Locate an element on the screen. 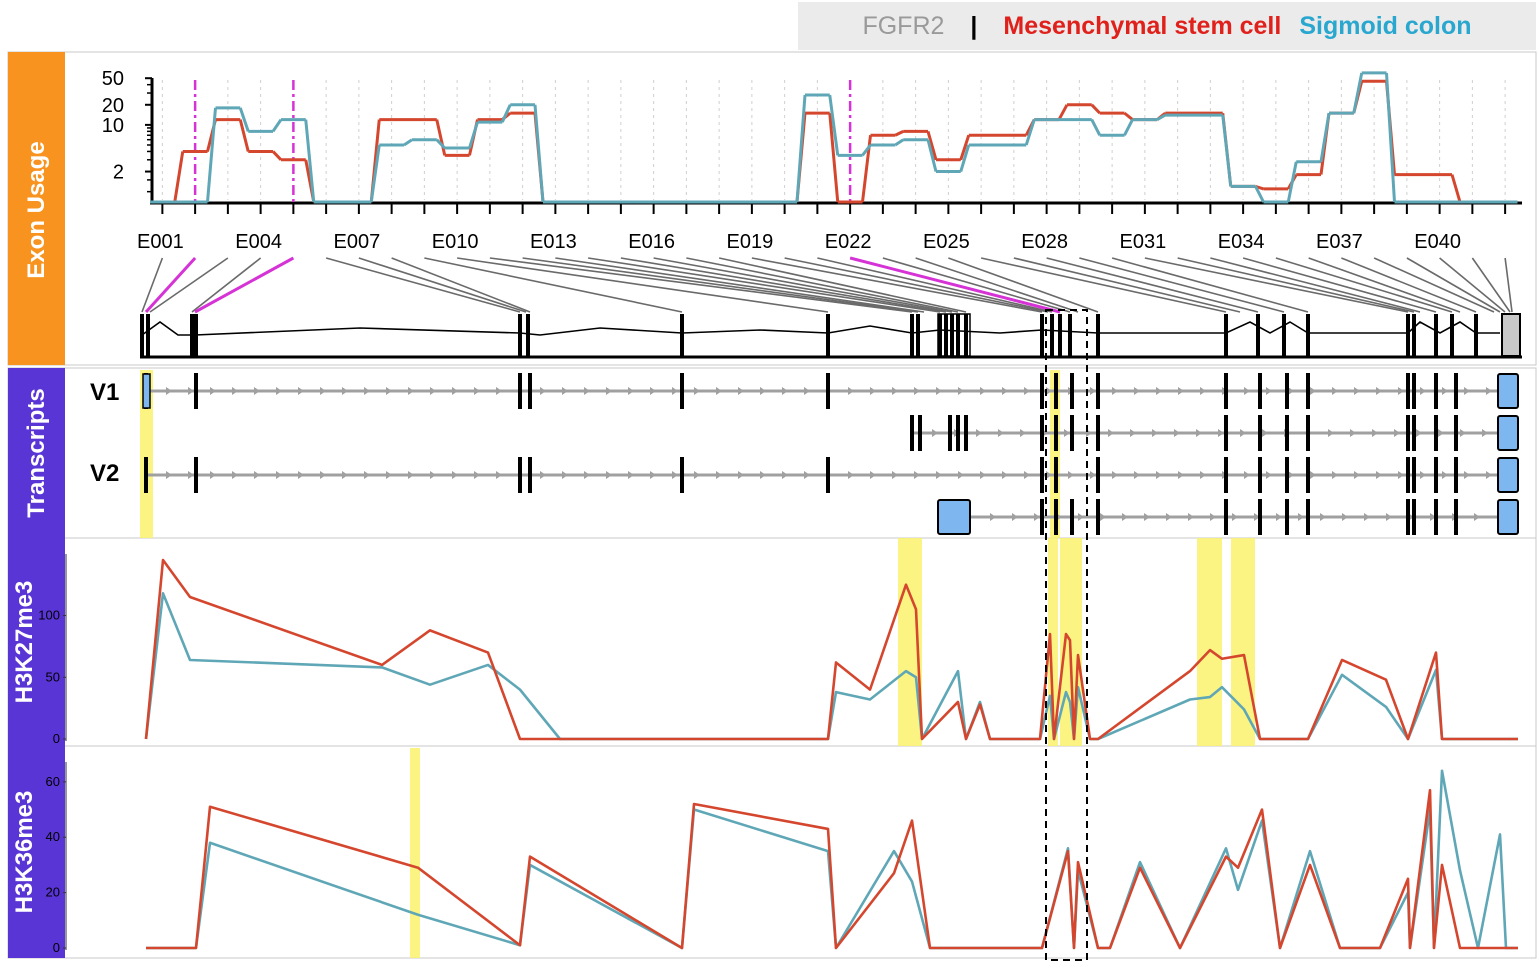 This screenshot has height=974, width=1539. h3k36-label: H3K36me3 is located at coordinates (24, 852).